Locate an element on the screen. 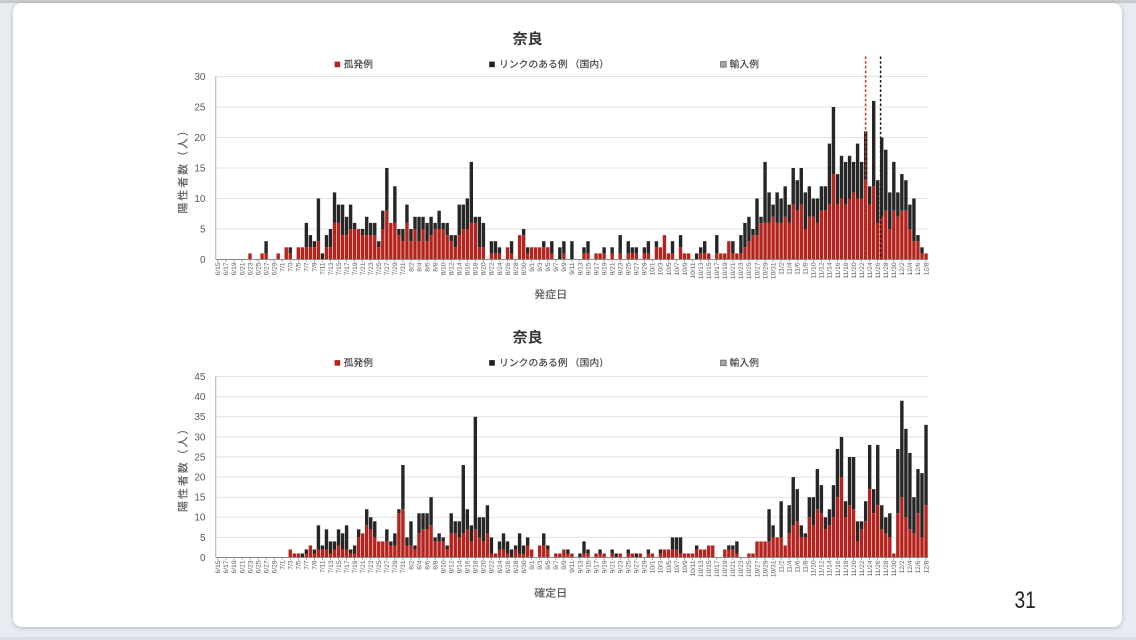 The height and width of the screenshot is (640, 1136). svg-text: 9/25 is located at coordinates (629, 268).